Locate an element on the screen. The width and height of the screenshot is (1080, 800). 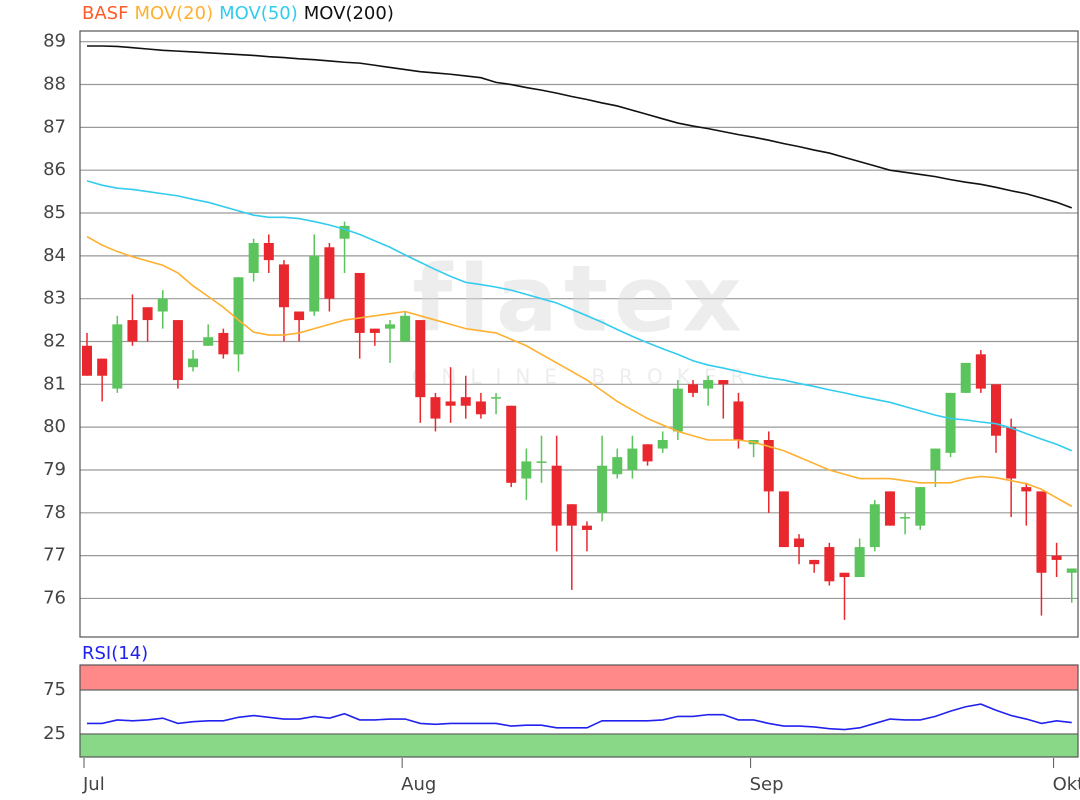
y-tick-label: 79 is located at coordinates (54, 469).